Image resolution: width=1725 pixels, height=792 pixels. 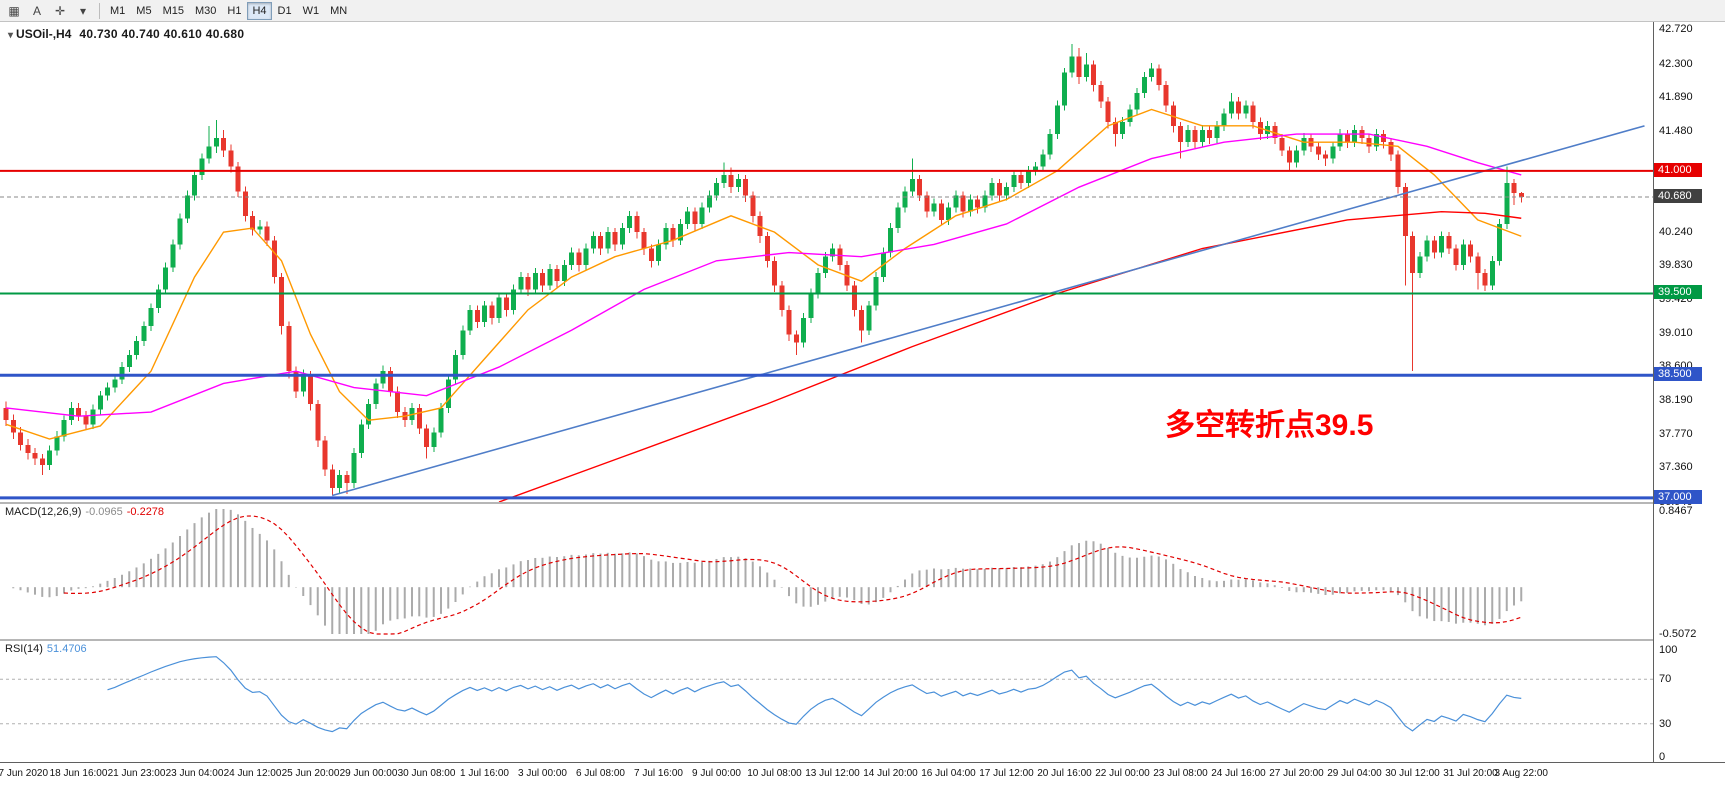 What do you see at coordinates (484, 773) in the screenshot?
I see `time-label: 1 Jul 16:00` at bounding box center [484, 773].